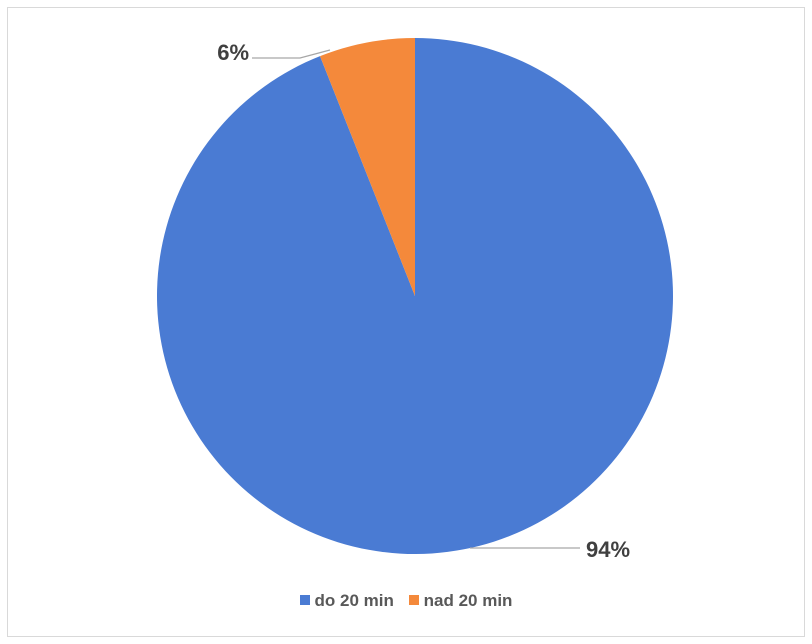  What do you see at coordinates (413, 600) in the screenshot?
I see `legend-swatch-nad-20-min` at bounding box center [413, 600].